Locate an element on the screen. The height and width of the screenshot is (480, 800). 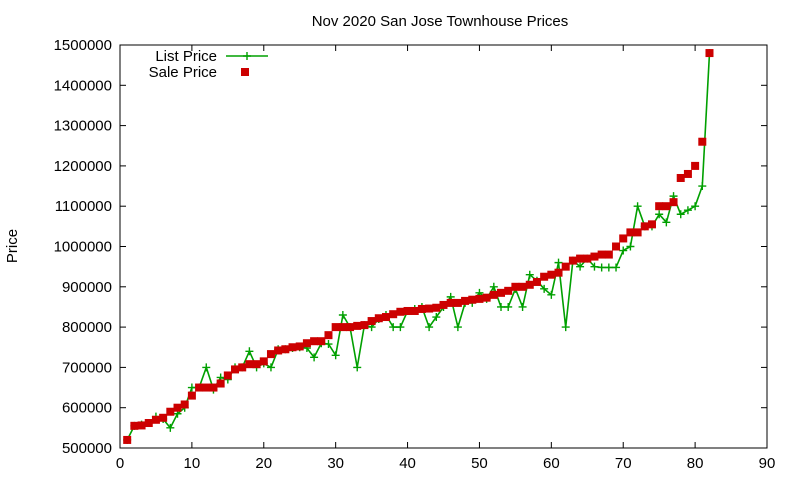
y-tick-label: 1200000 is located at coordinates (83, 166).